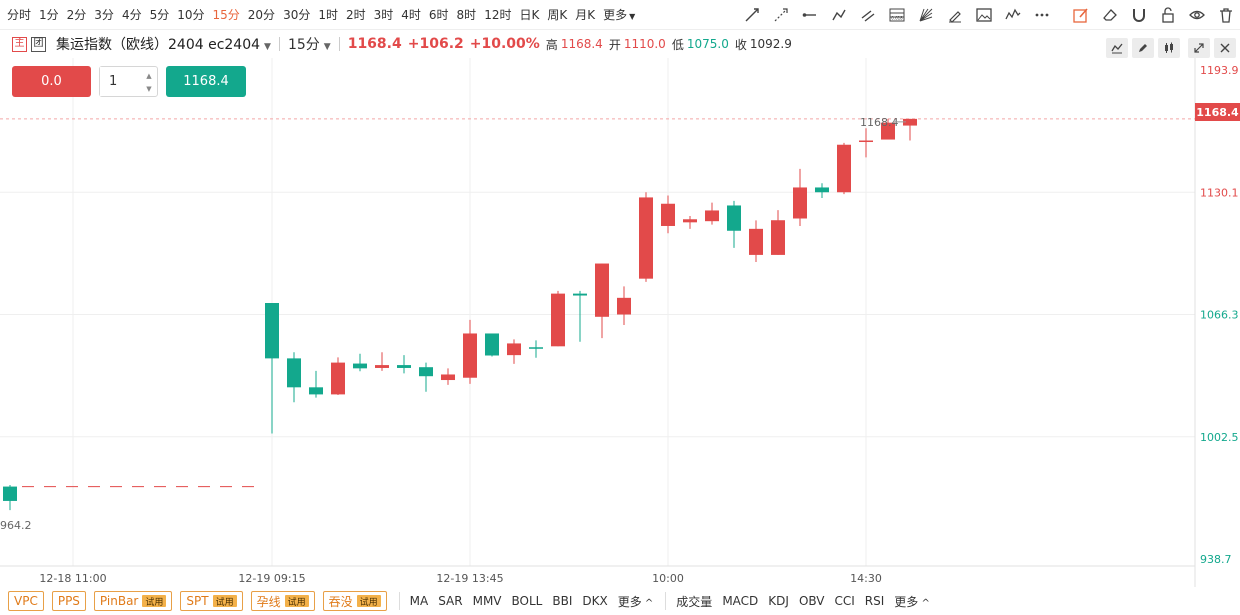  What do you see at coordinates (206, 81) in the screenshot?
I see `buy-button: 1168.4` at bounding box center [206, 81].